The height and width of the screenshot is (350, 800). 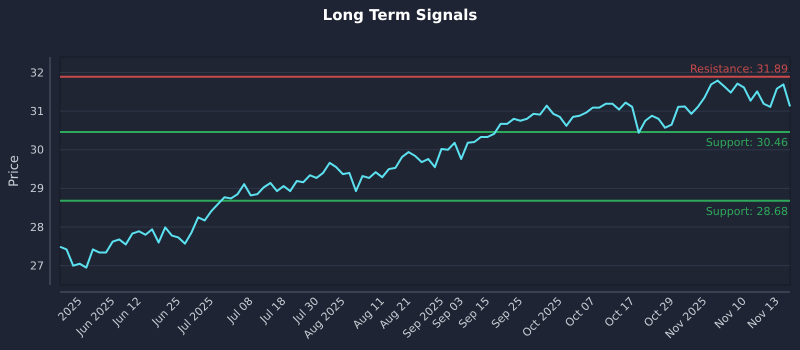 What do you see at coordinates (747, 142) in the screenshot?
I see `ref-line-label: Support: 30.46` at bounding box center [747, 142].